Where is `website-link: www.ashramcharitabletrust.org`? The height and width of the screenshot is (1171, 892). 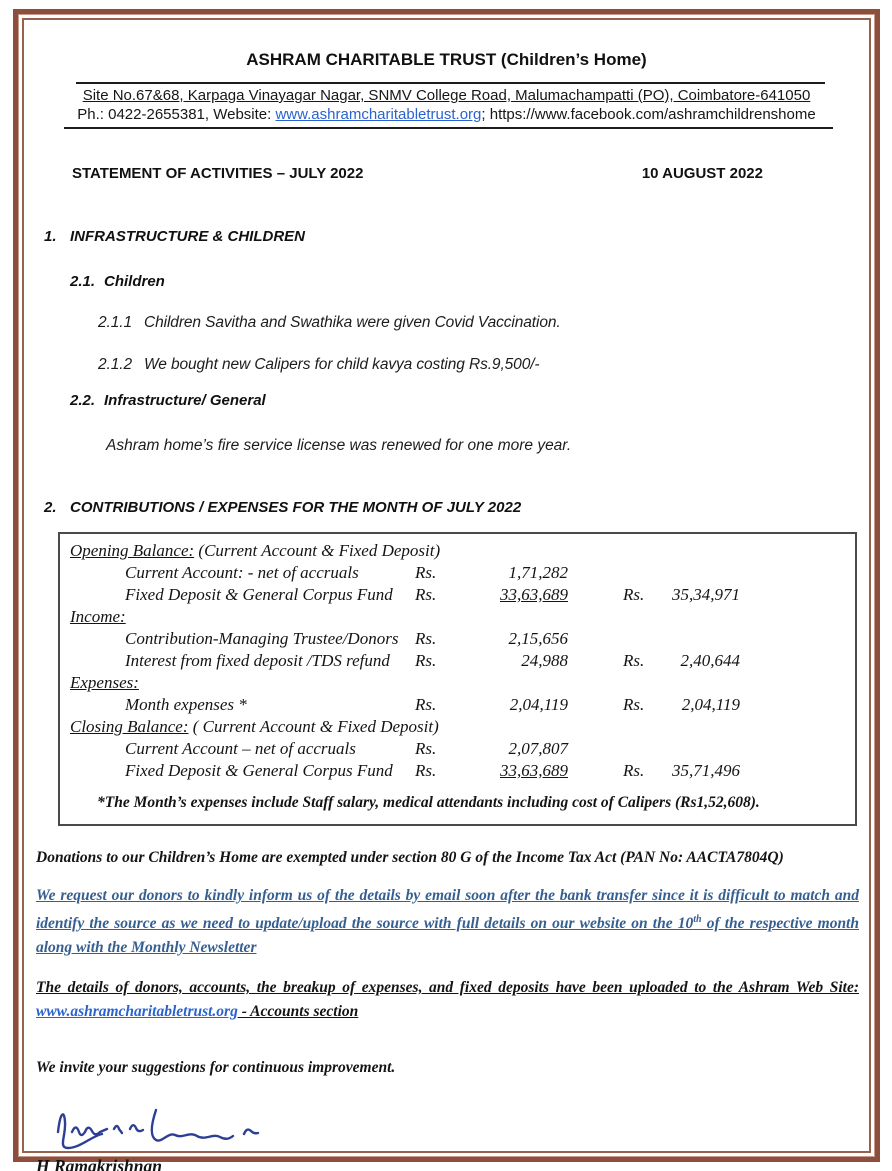 website-link: www.ashramcharitabletrust.org is located at coordinates (378, 114).